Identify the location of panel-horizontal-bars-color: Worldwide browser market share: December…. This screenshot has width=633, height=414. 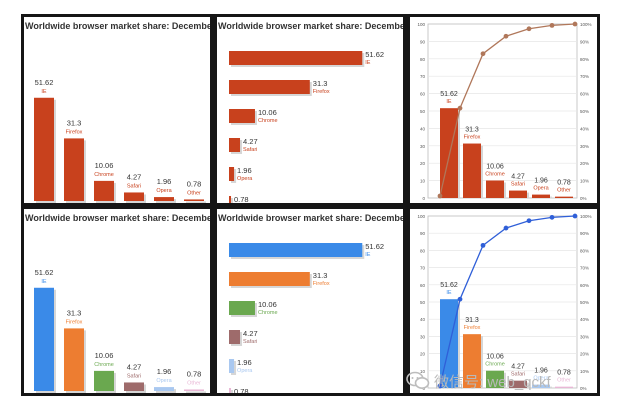
(310, 301).